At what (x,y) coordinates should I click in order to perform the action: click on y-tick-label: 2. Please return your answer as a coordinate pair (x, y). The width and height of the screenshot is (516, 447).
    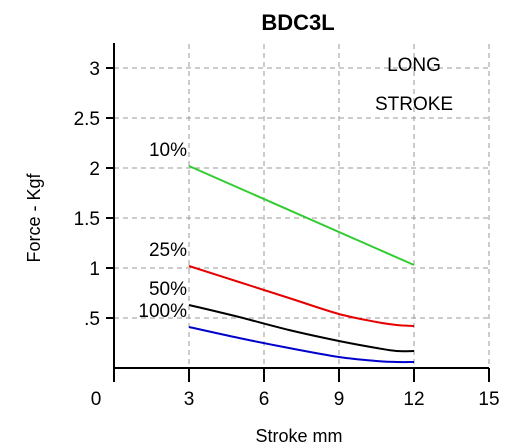
    Looking at the image, I should click on (94, 169).